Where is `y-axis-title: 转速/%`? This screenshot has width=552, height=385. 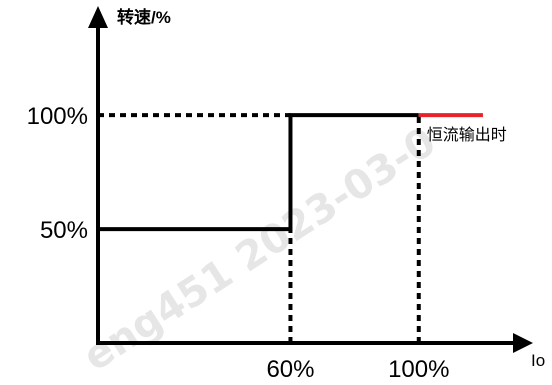
y-axis-title: 转速/% is located at coordinates (144, 17).